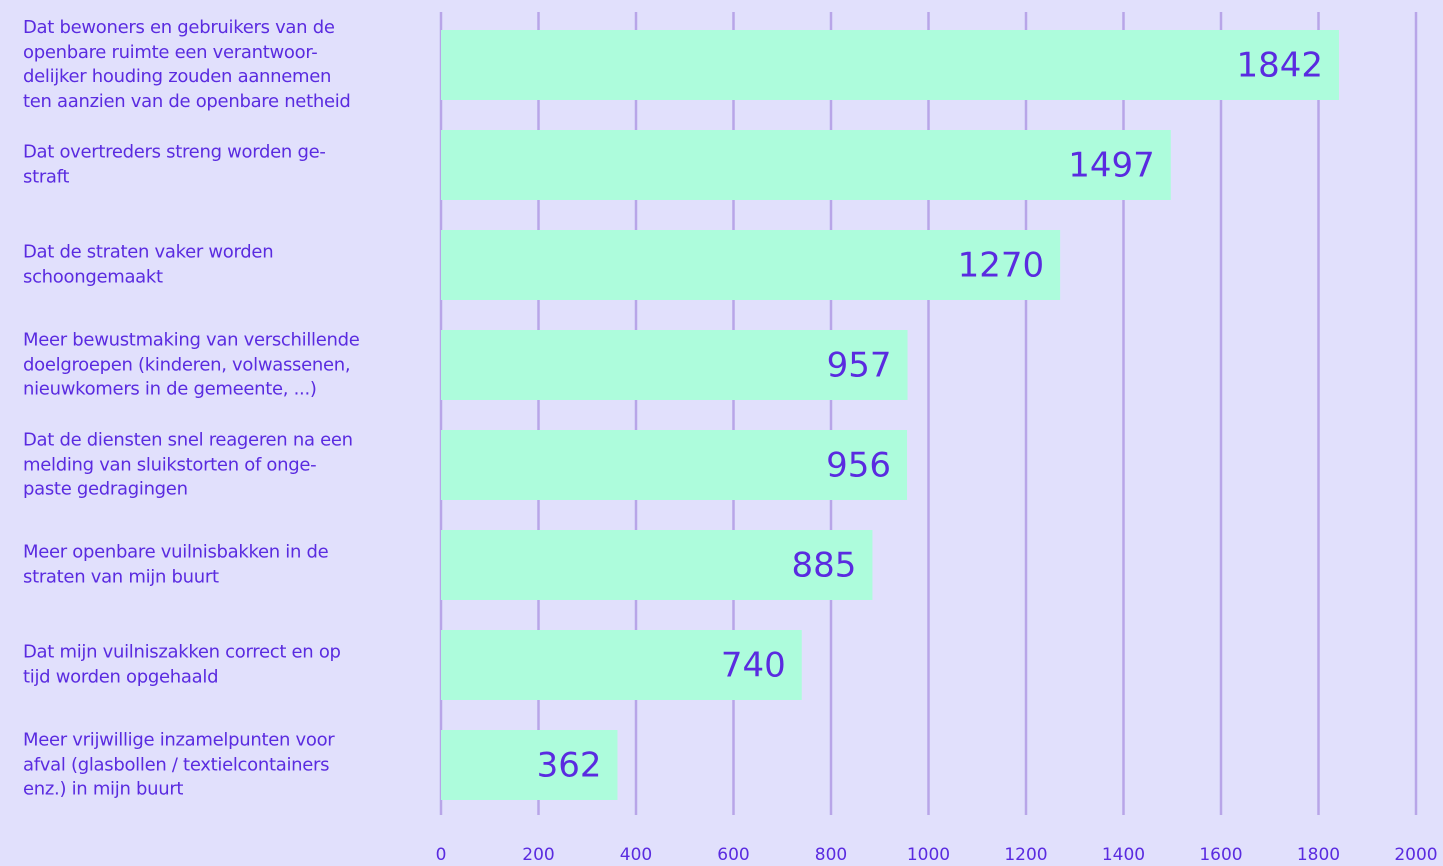 Image resolution: width=1443 pixels, height=866 pixels. Describe the element at coordinates (1123, 855) in the screenshot. I see `x-tick-label: 1400` at that location.